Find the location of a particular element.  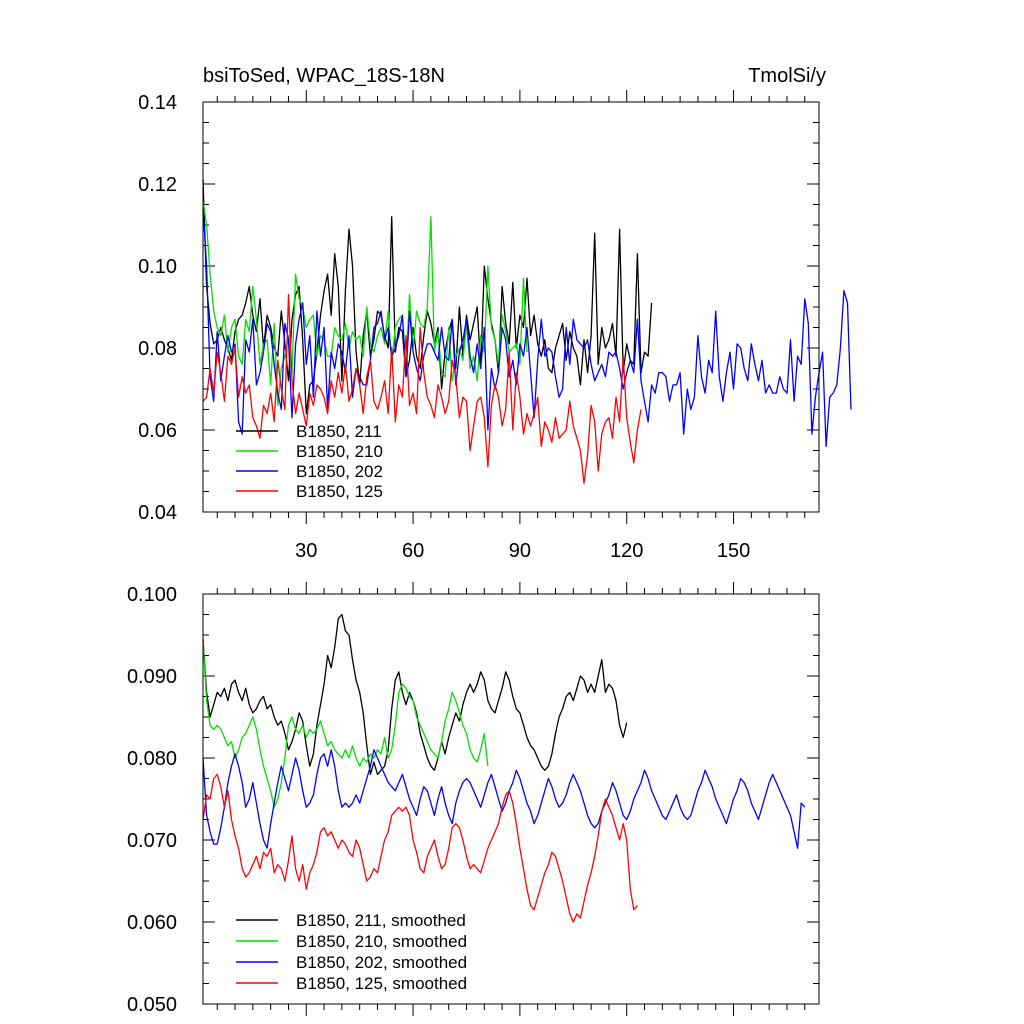

y-tick-label: 0.050 is located at coordinates (152, 1005).